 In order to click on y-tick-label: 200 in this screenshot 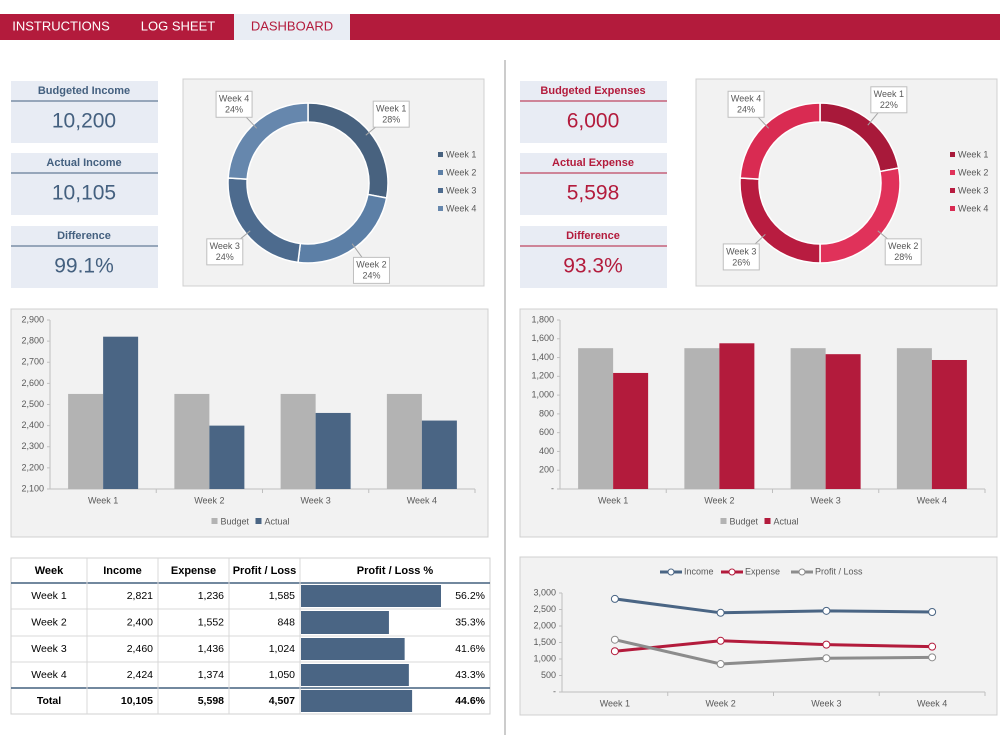, I will do `click(546, 470)`.